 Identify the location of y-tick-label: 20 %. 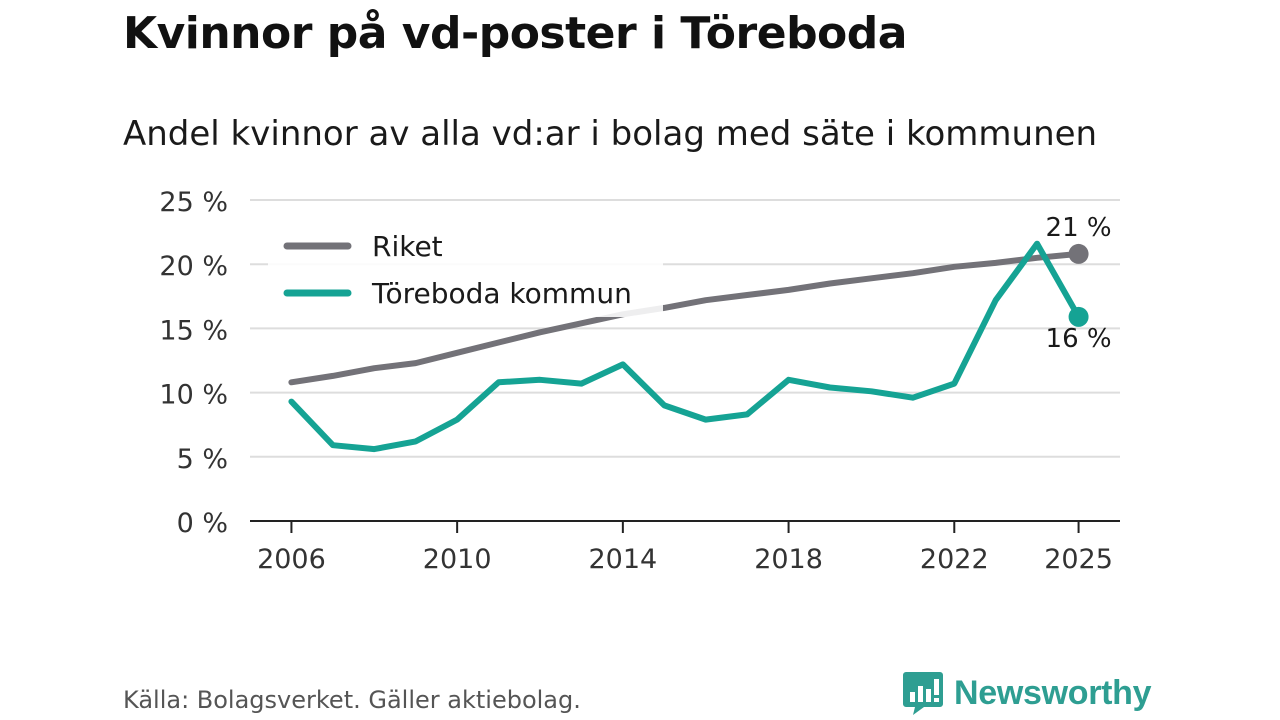
(193, 266).